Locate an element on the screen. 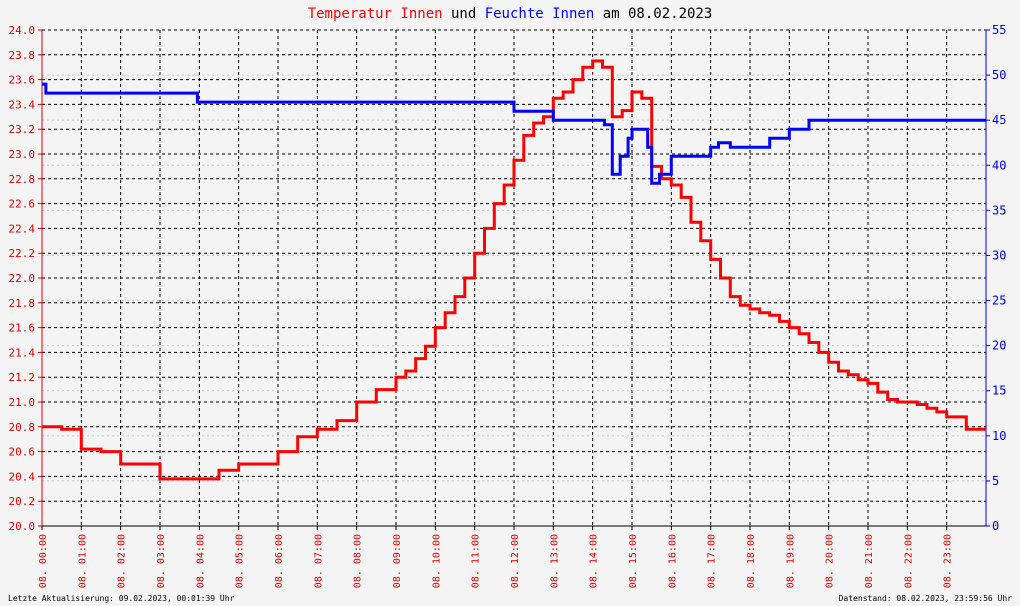 The height and width of the screenshot is (606, 1020). tick-label-right: 5 is located at coordinates (995, 481).